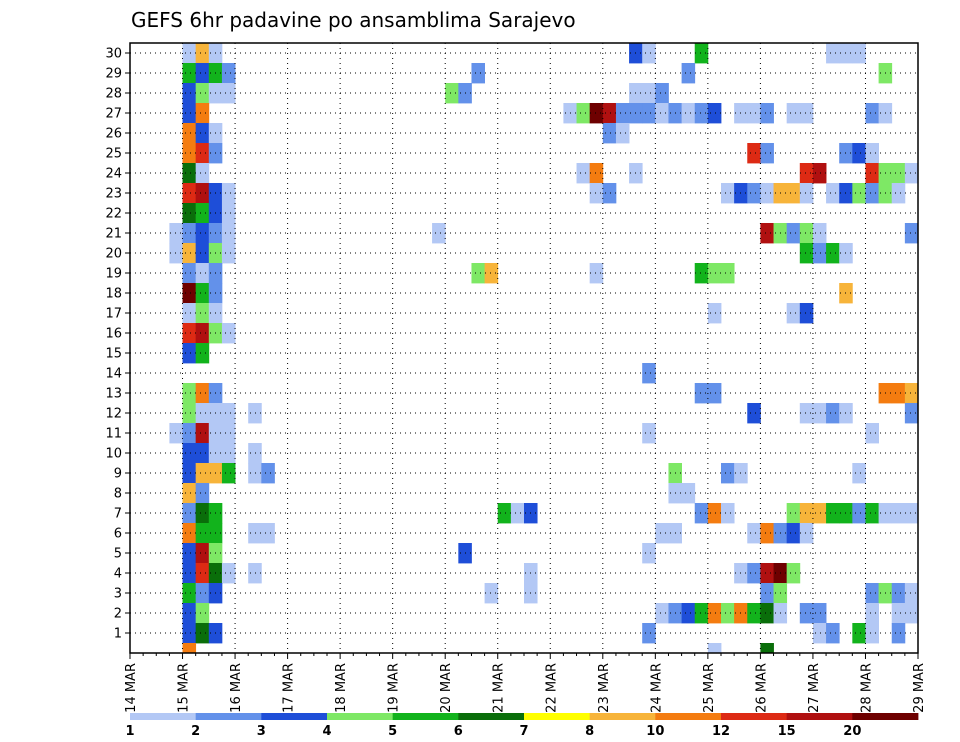 The image size is (960, 742). Describe the element at coordinates (852, 731) in the screenshot. I see `legend-label: 20` at that location.